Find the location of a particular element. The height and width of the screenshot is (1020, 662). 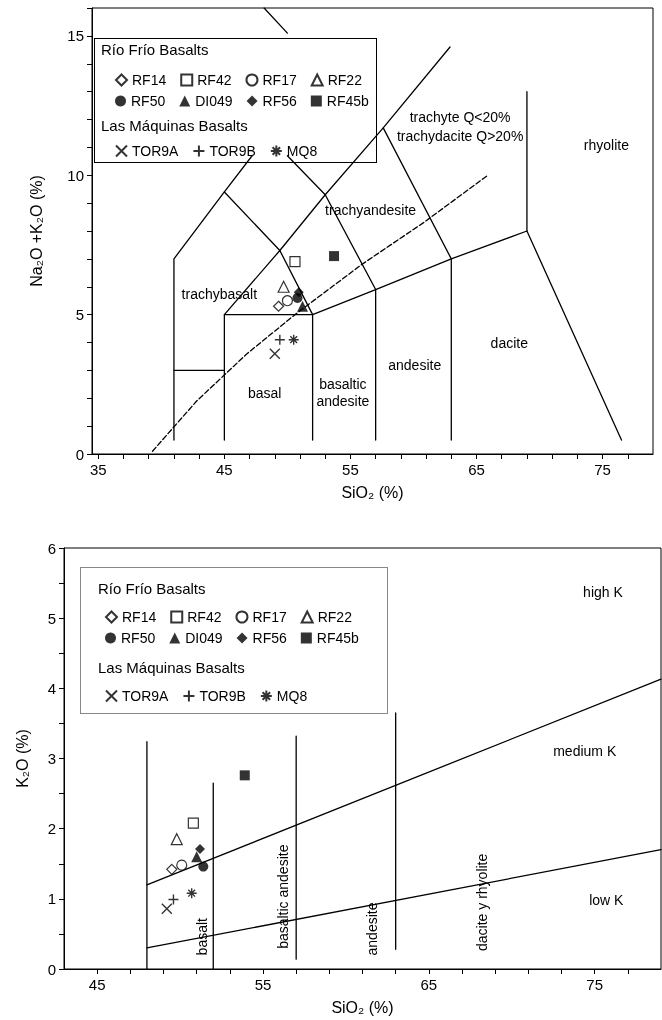

y-tick-label: 1 is located at coordinates (51, 899).